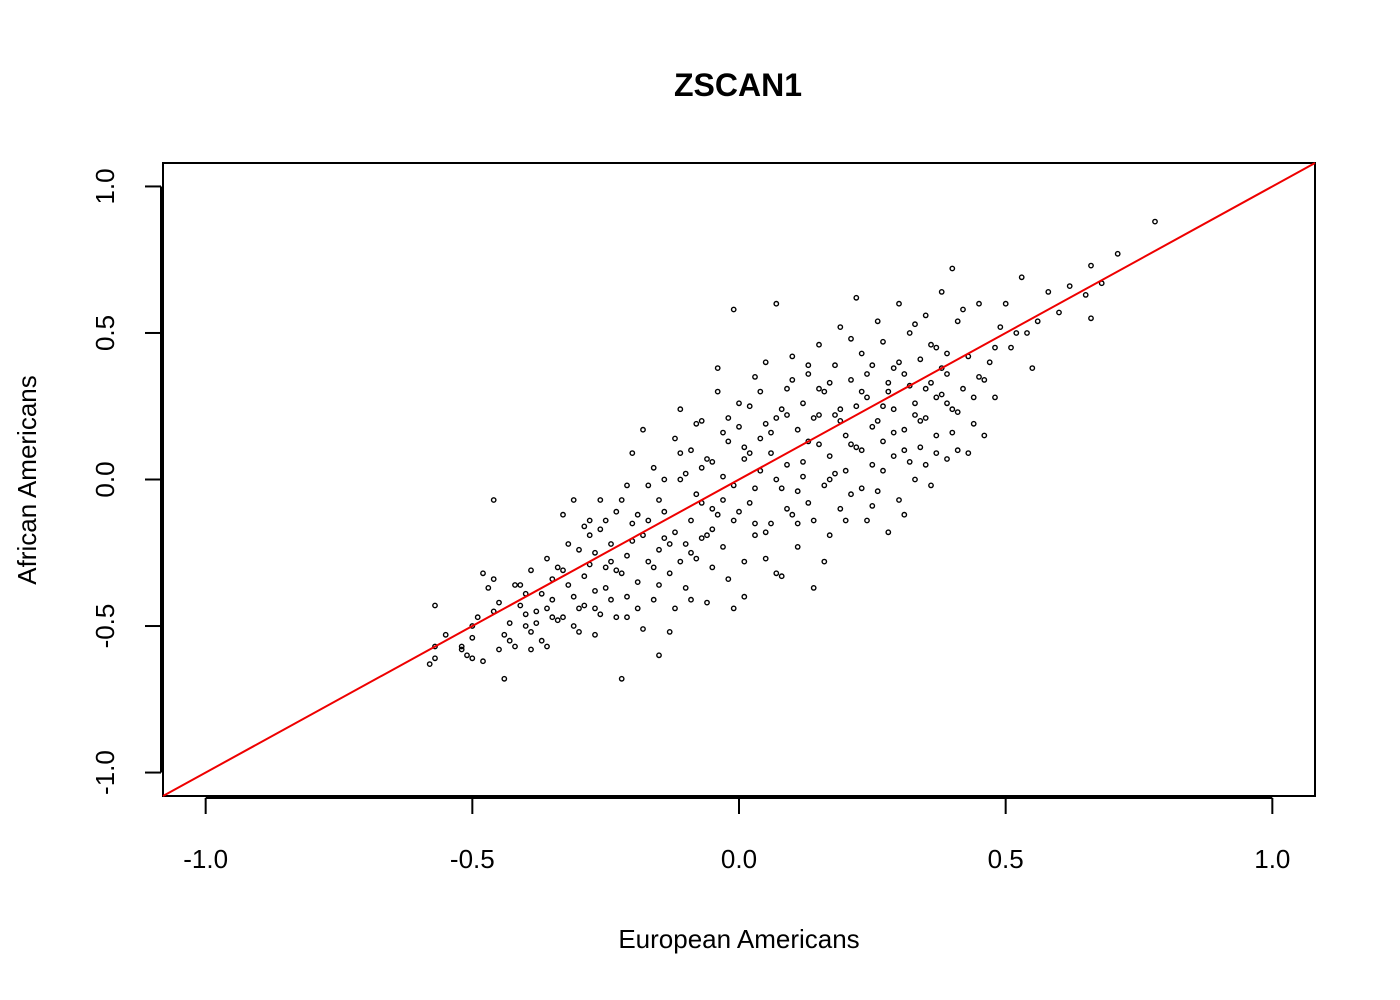 The image size is (1400, 1000). Describe the element at coordinates (472, 859) in the screenshot. I see `x-tick-label: -0.5` at that location.